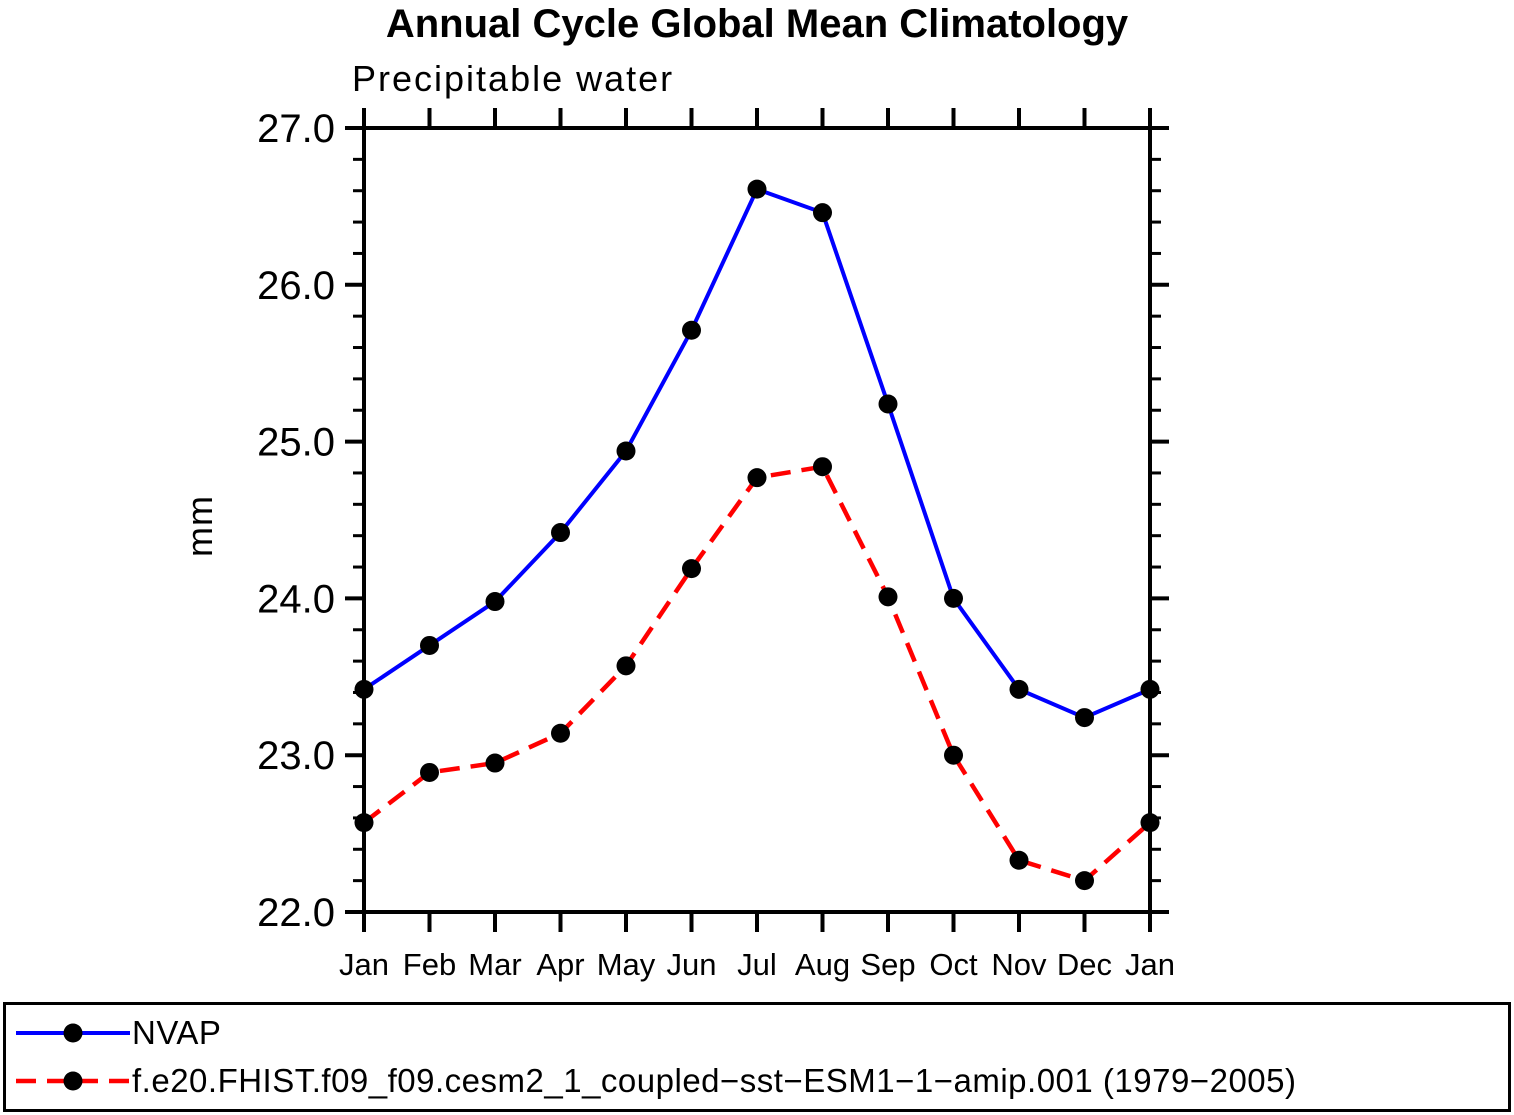 The height and width of the screenshot is (1115, 1514). What do you see at coordinates (296, 913) in the screenshot?
I see `y-tick-label: 22.0` at bounding box center [296, 913].